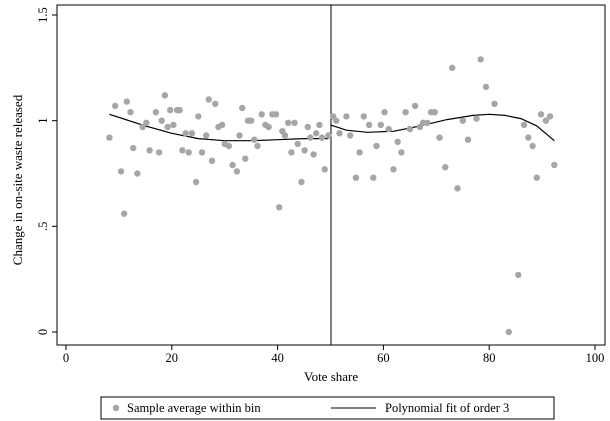 The height and width of the screenshot is (421, 610). I want to click on x-tick-label: 80, so click(489, 358).